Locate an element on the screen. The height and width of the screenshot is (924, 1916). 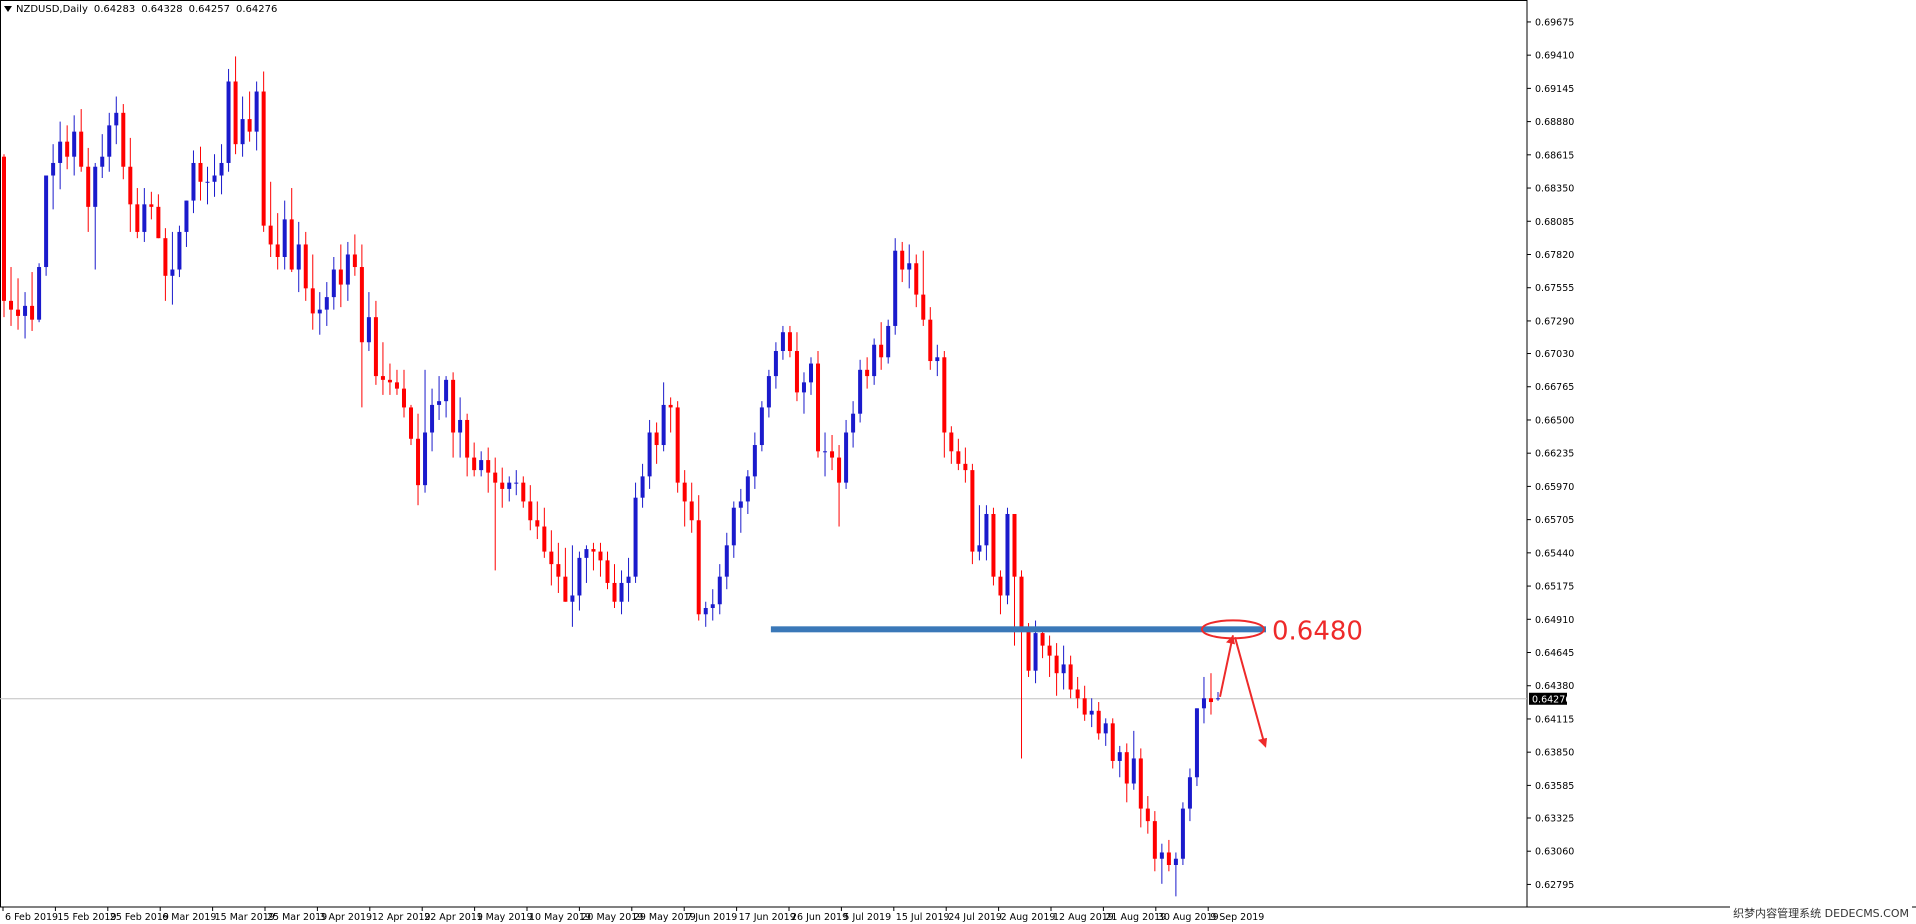
y-tick-label: 0.63325 is located at coordinates (1554, 818).